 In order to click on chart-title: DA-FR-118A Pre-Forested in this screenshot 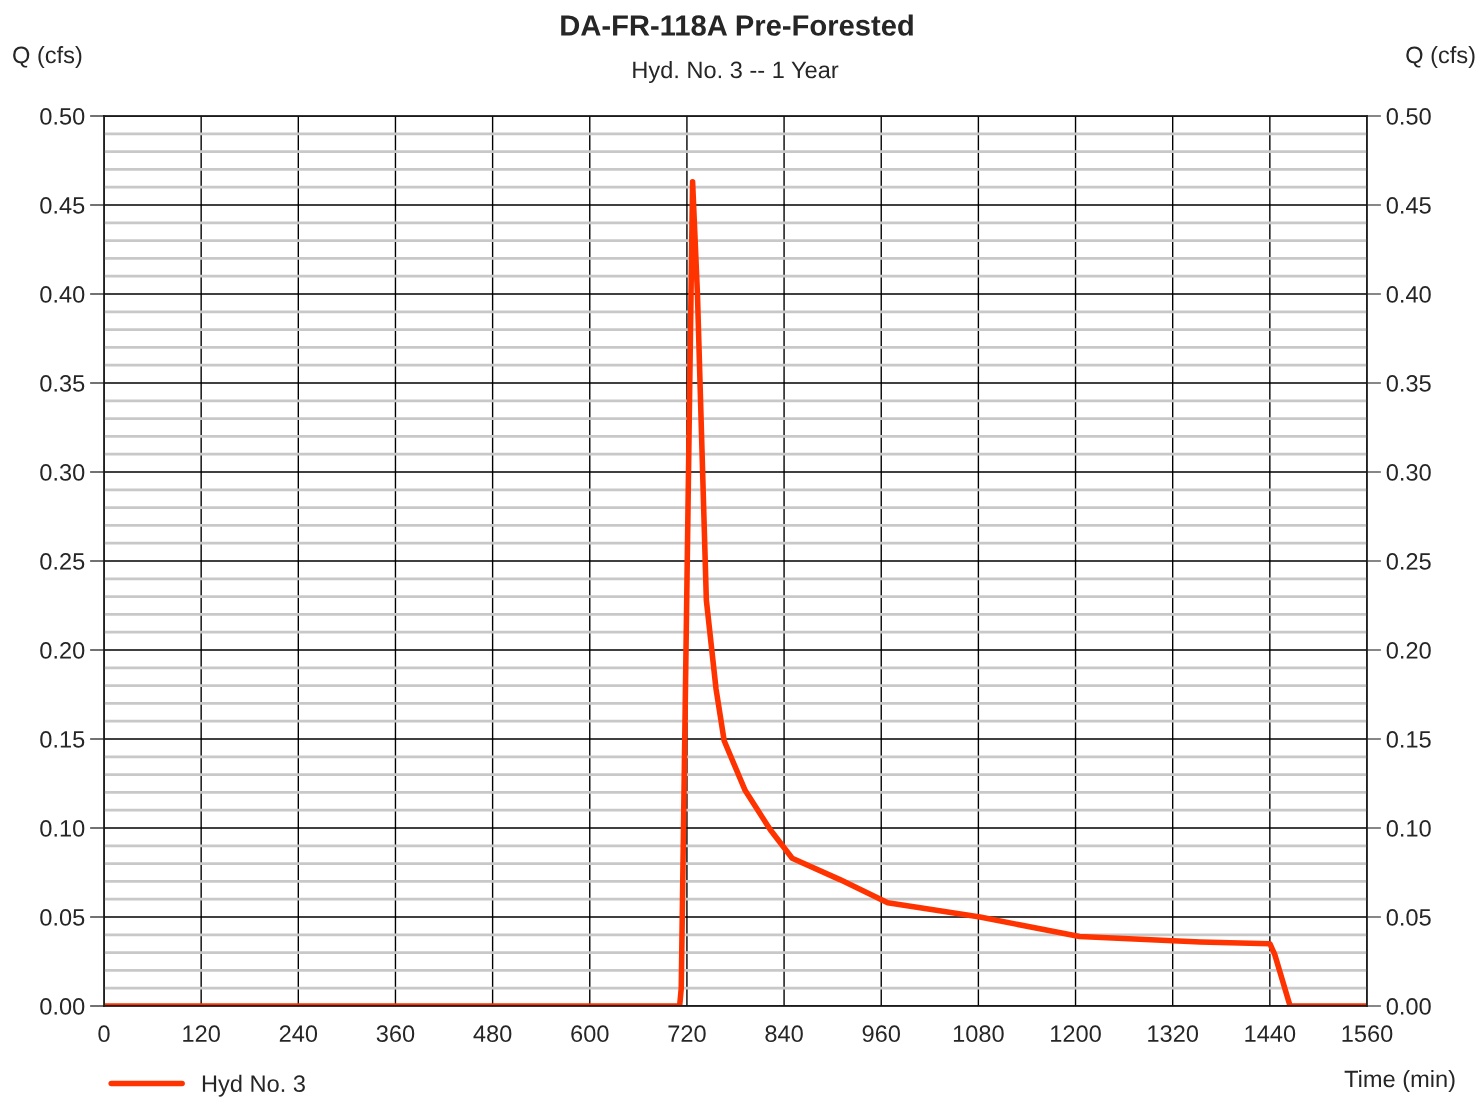, I will do `click(737, 25)`.